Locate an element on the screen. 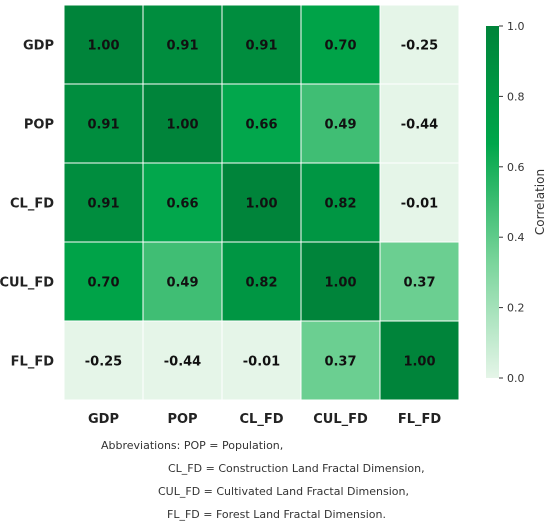  colorbar-label: Correlation is located at coordinates (540, 202).